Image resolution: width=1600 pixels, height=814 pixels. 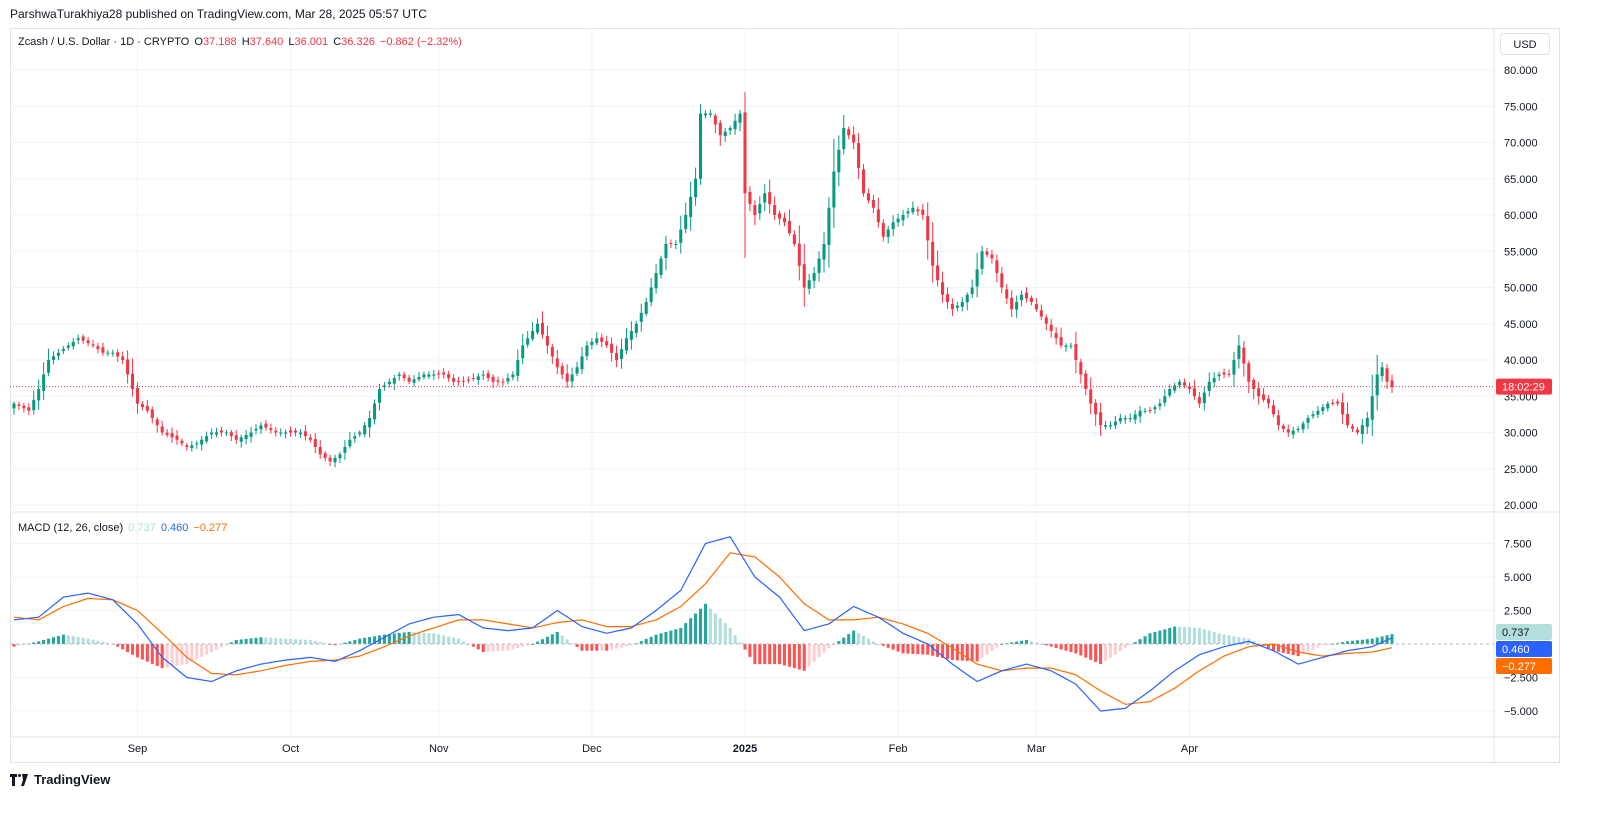 I want to click on currency-button: USD, so click(x=1525, y=44).